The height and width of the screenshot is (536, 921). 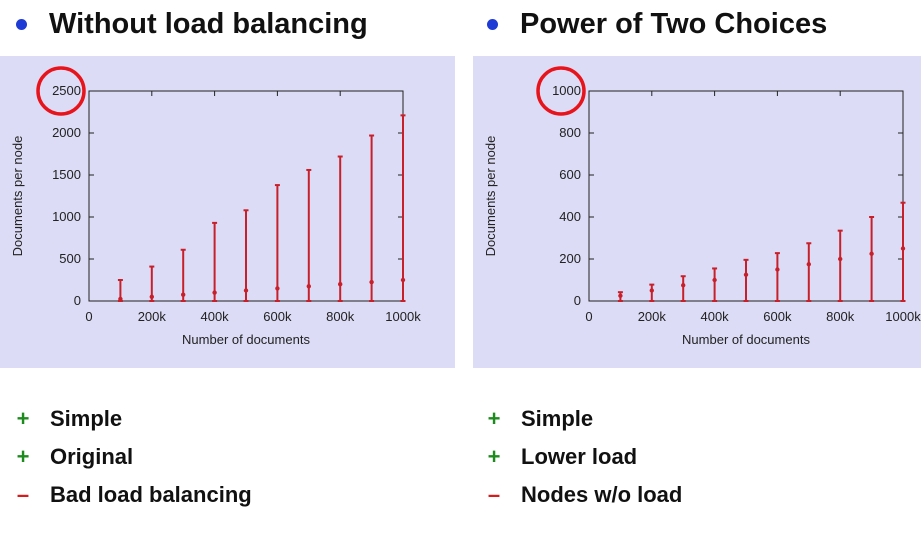 I want to click on list-item: – Bad load balancing, so click(x=126, y=495).